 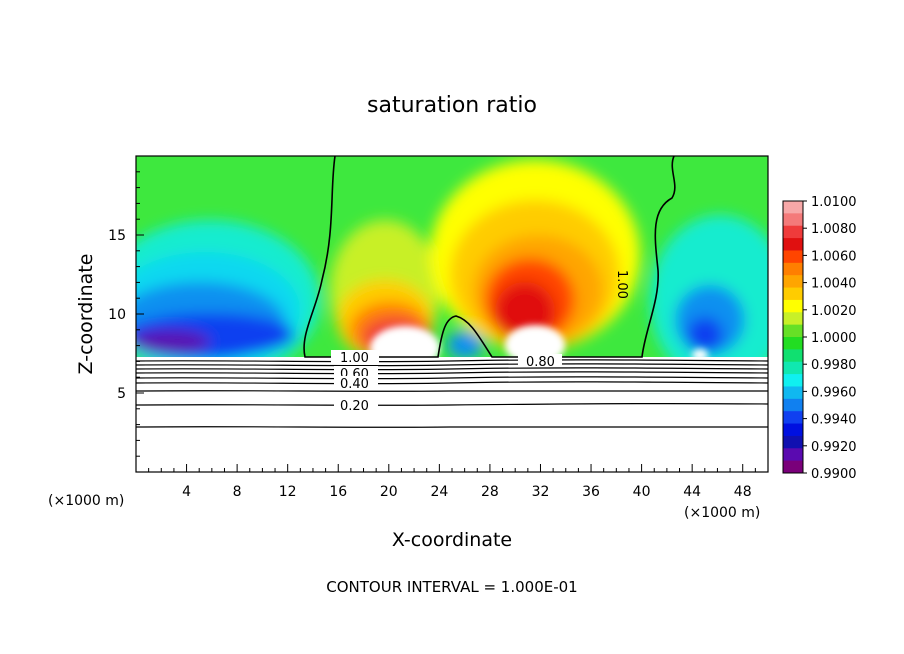 What do you see at coordinates (540, 362) in the screenshot?
I see `contour-label-0.80-a: 0.80` at bounding box center [540, 362].